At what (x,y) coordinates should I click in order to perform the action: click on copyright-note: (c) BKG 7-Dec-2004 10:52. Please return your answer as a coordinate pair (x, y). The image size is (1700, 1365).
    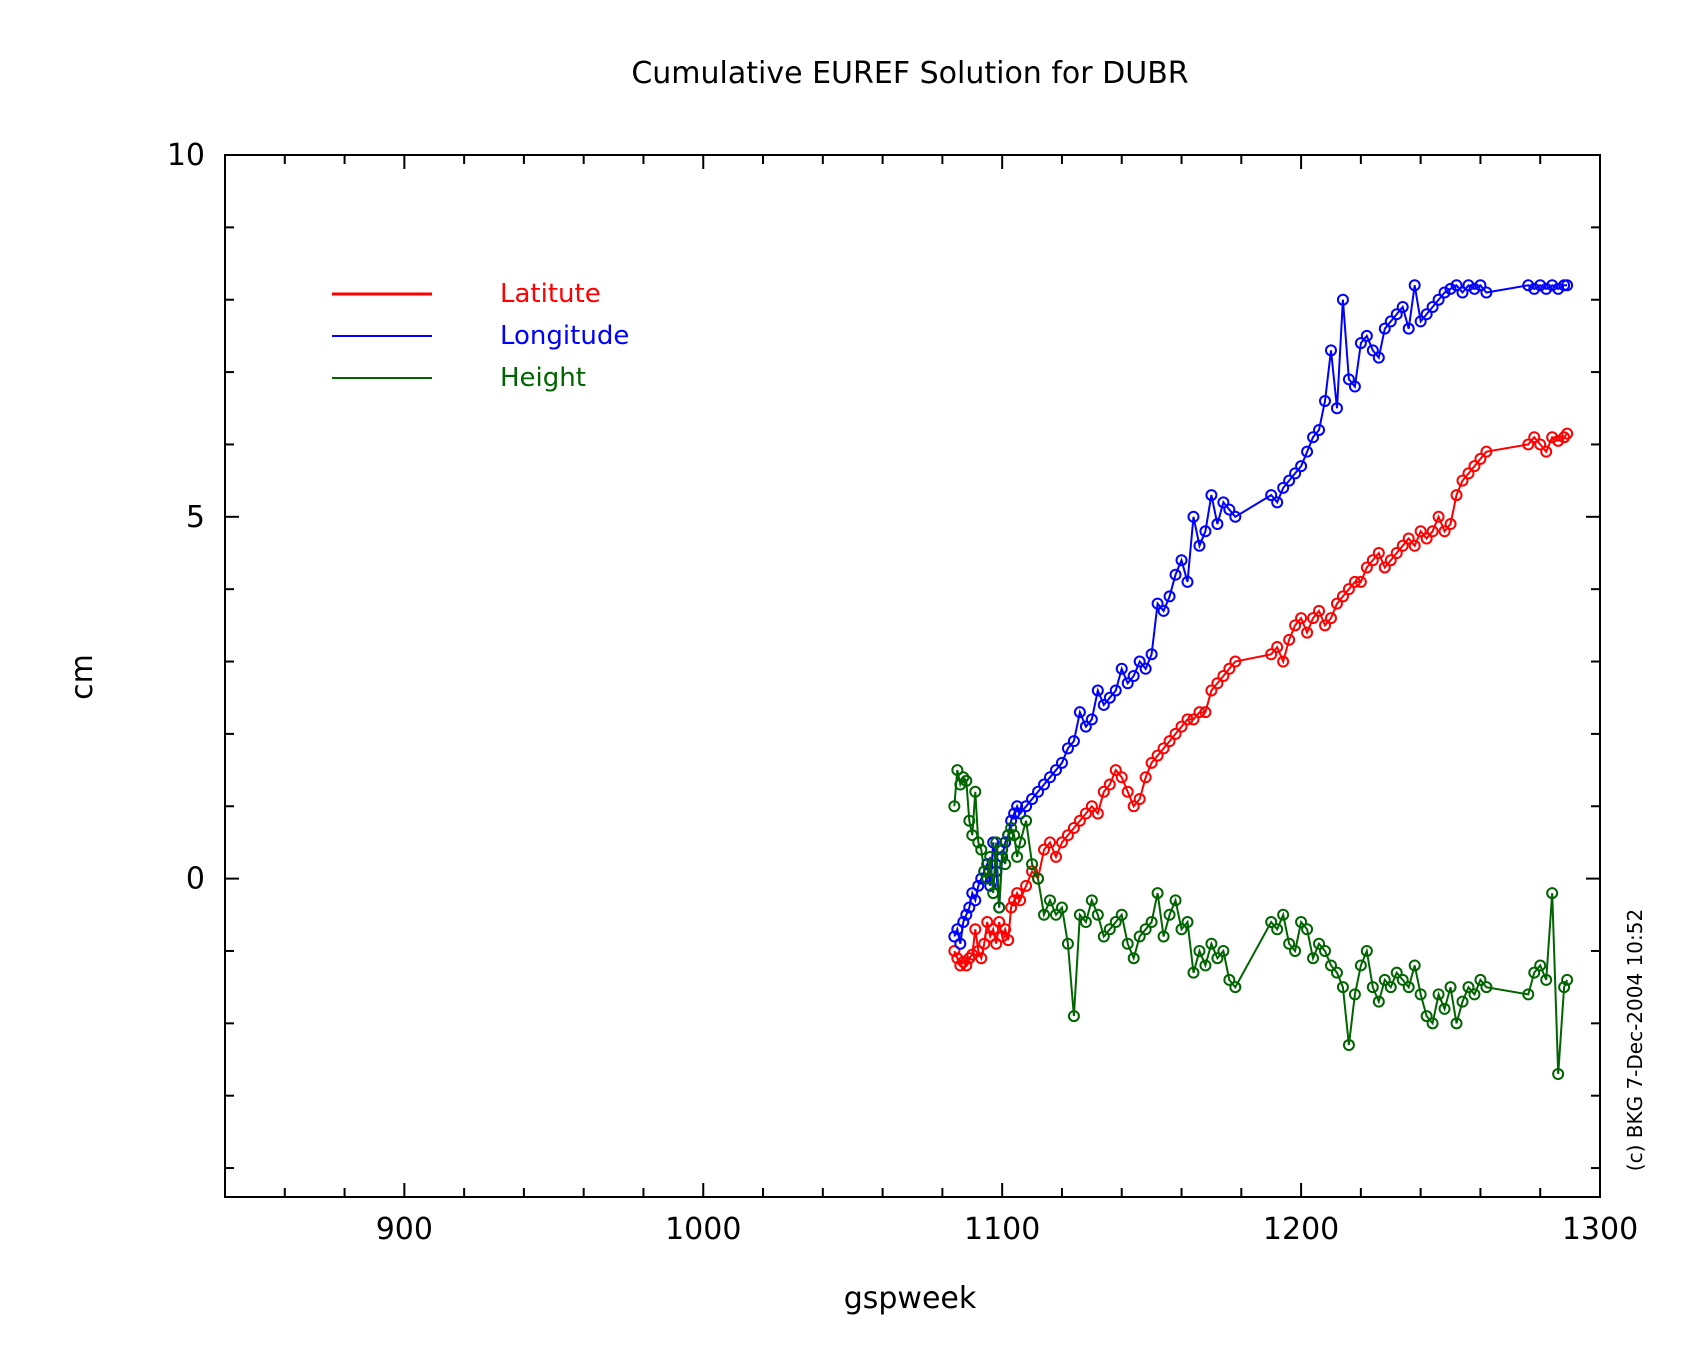
    Looking at the image, I should click on (1635, 1040).